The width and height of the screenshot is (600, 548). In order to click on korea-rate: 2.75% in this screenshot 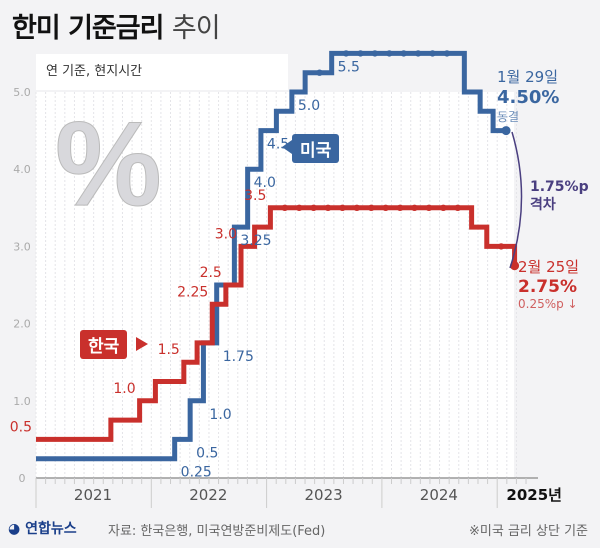, I will do `click(547, 287)`.